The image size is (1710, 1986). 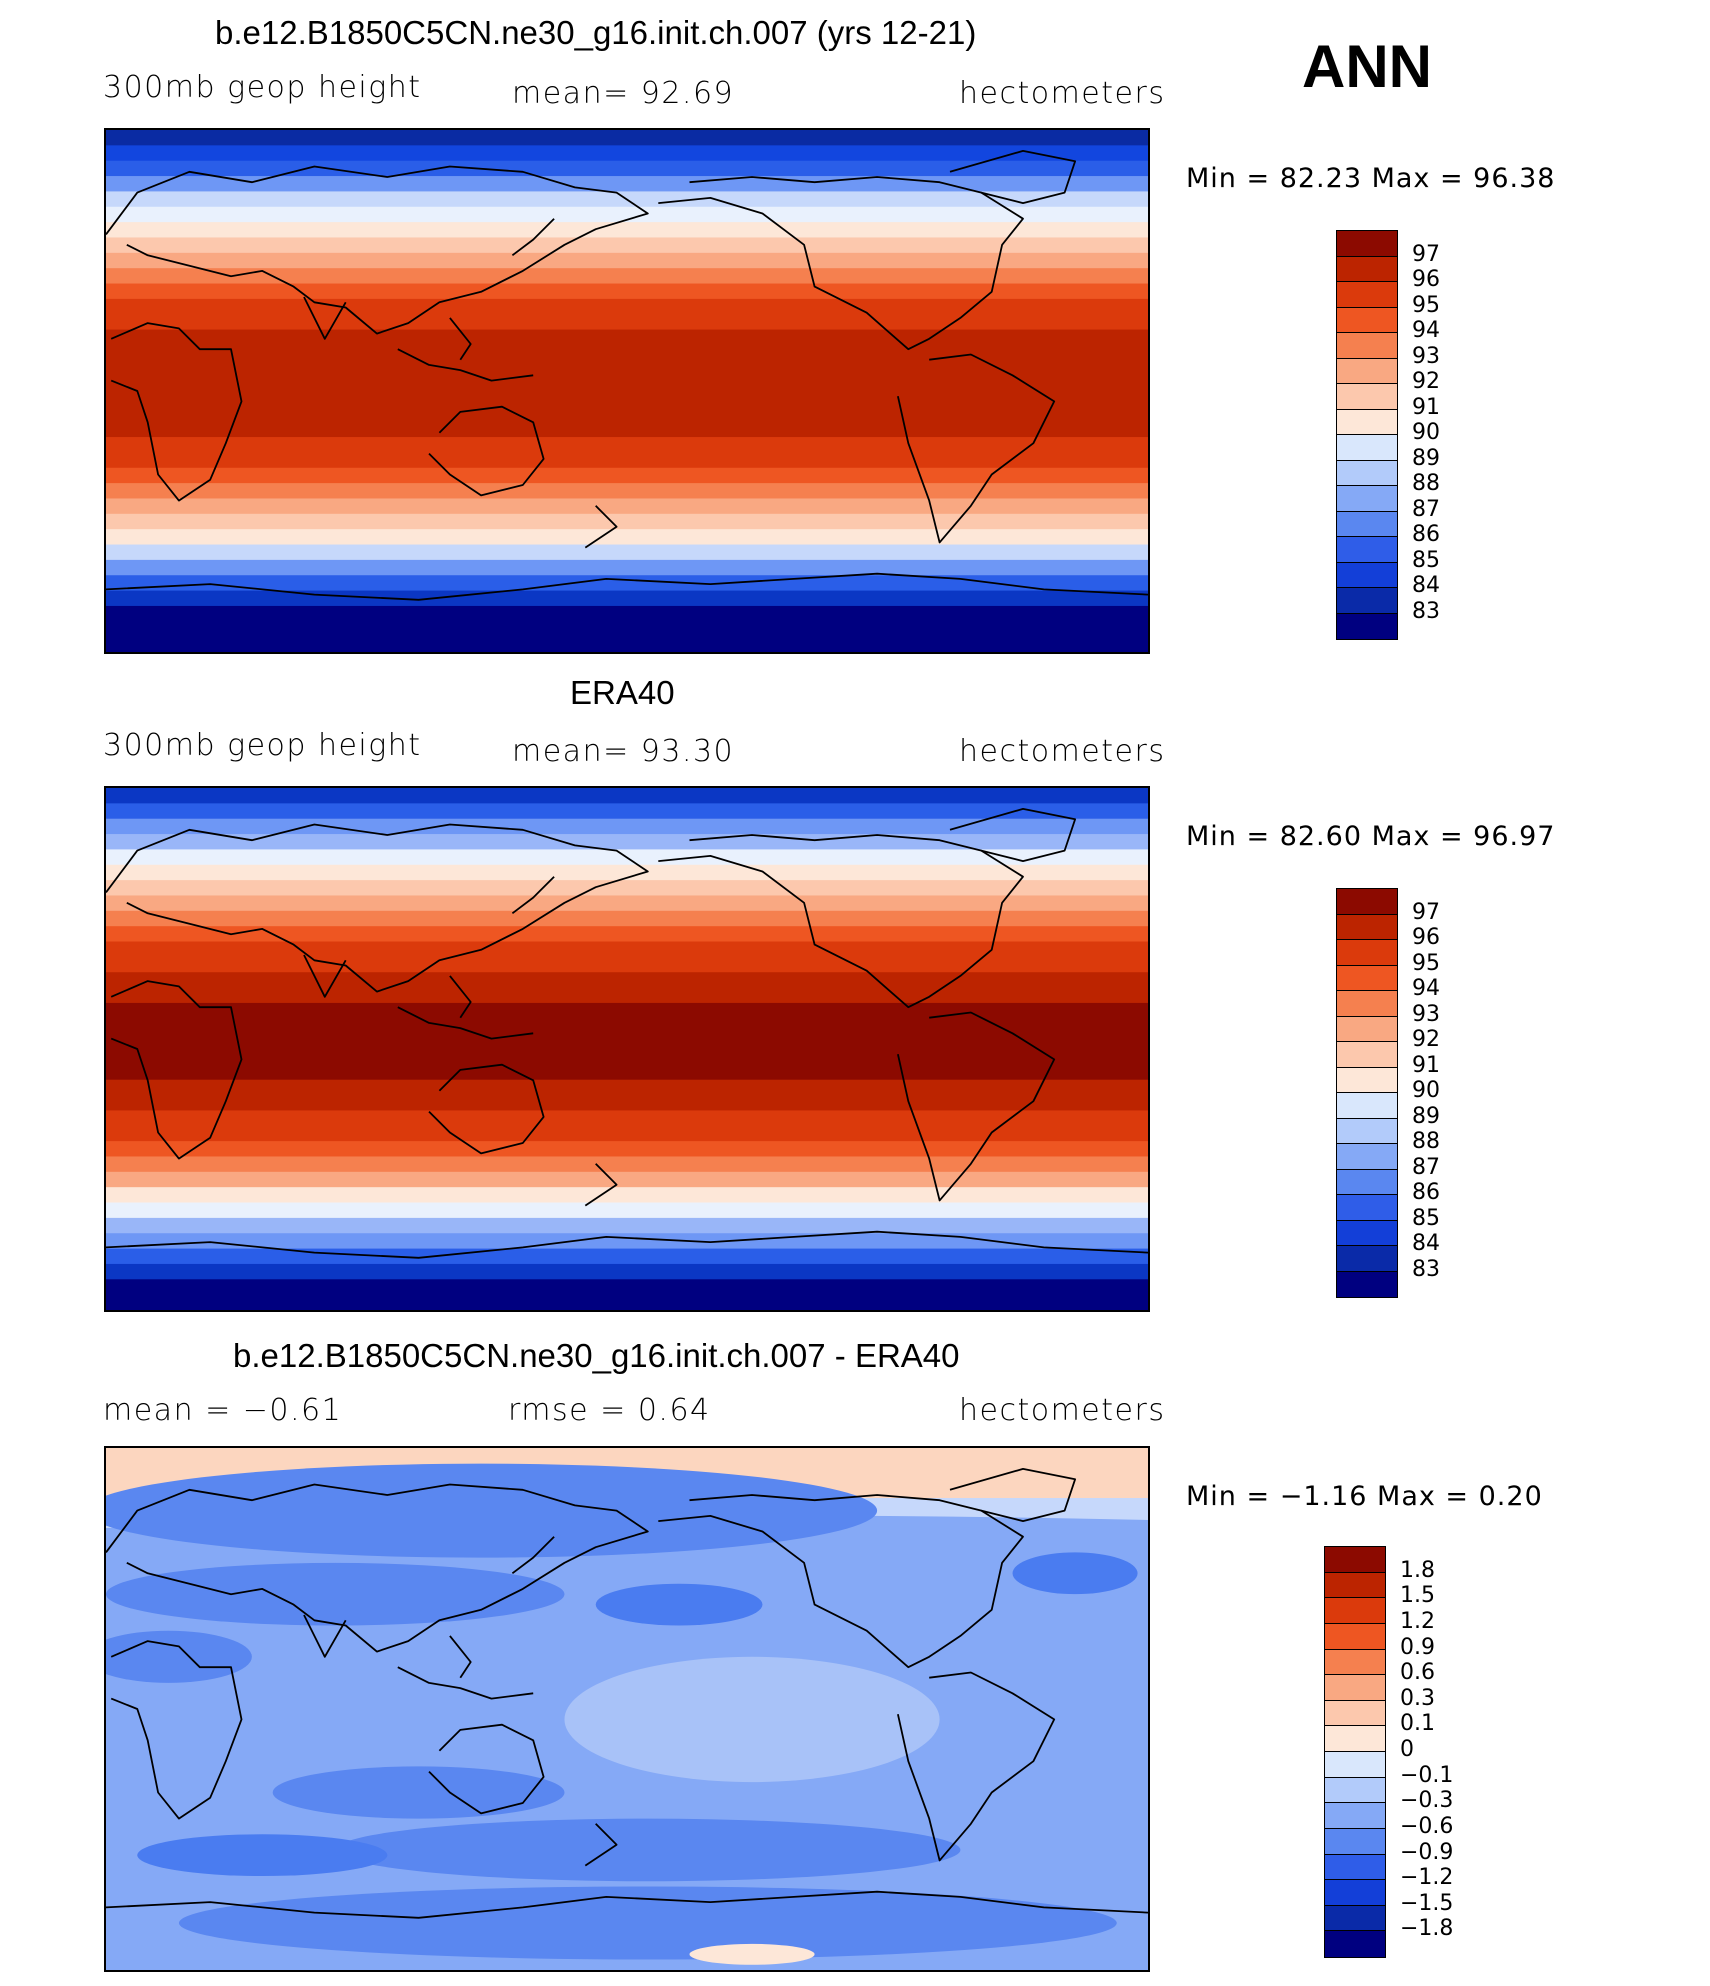 I want to click on legend-label: −0.1, so click(x=1427, y=1775).